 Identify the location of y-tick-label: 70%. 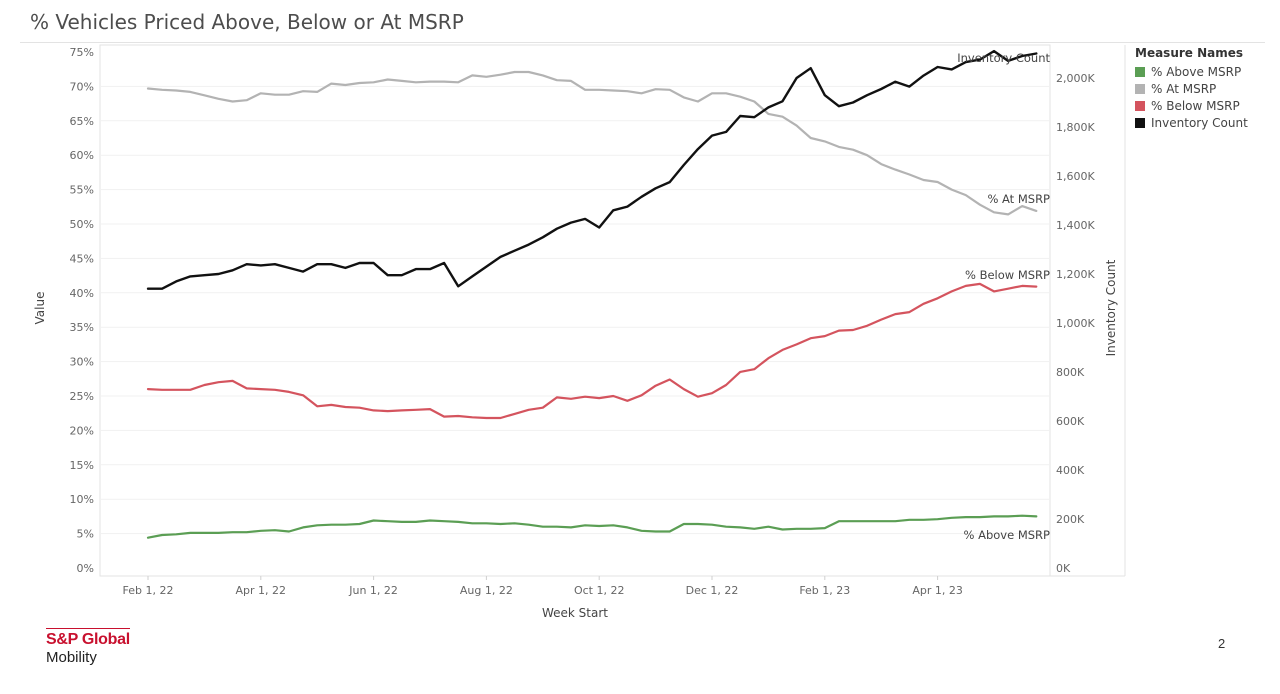
(82, 86).